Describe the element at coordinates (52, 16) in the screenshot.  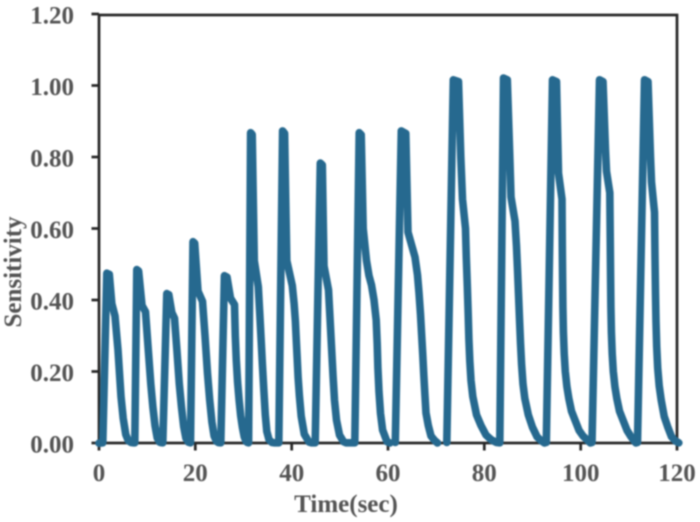
I see `svg-text: 1.20` at that location.